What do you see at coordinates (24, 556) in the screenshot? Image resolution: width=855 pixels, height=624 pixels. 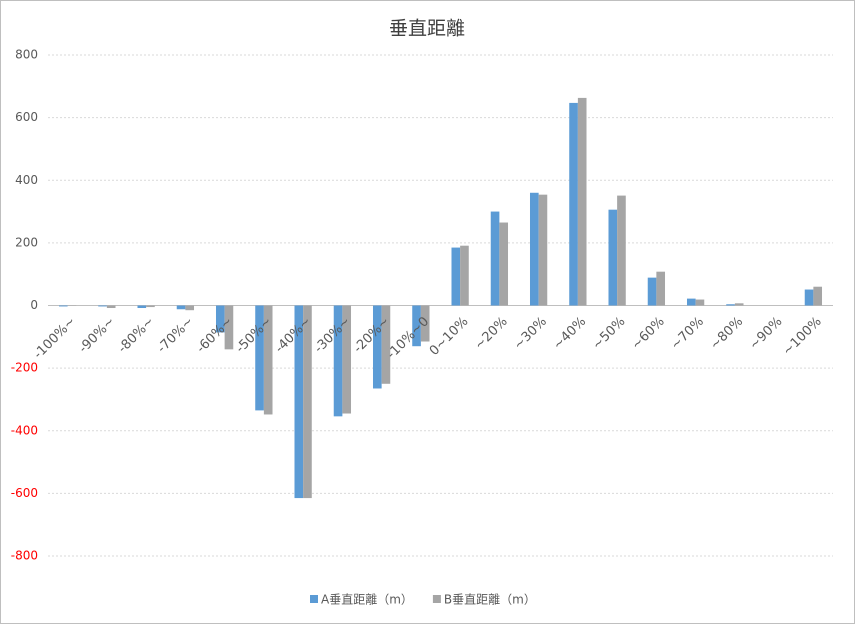 I see `y-tick-label: -800` at bounding box center [24, 556].